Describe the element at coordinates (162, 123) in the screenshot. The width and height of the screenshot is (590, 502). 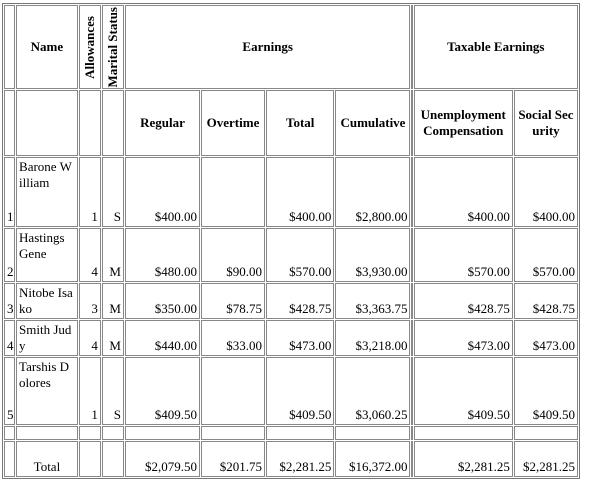
I see `header-regular: Regular` at that location.